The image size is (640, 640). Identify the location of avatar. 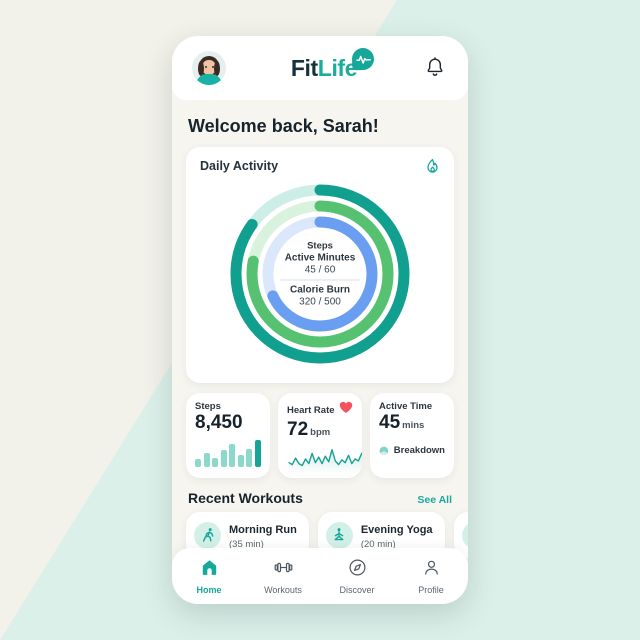
(209, 68).